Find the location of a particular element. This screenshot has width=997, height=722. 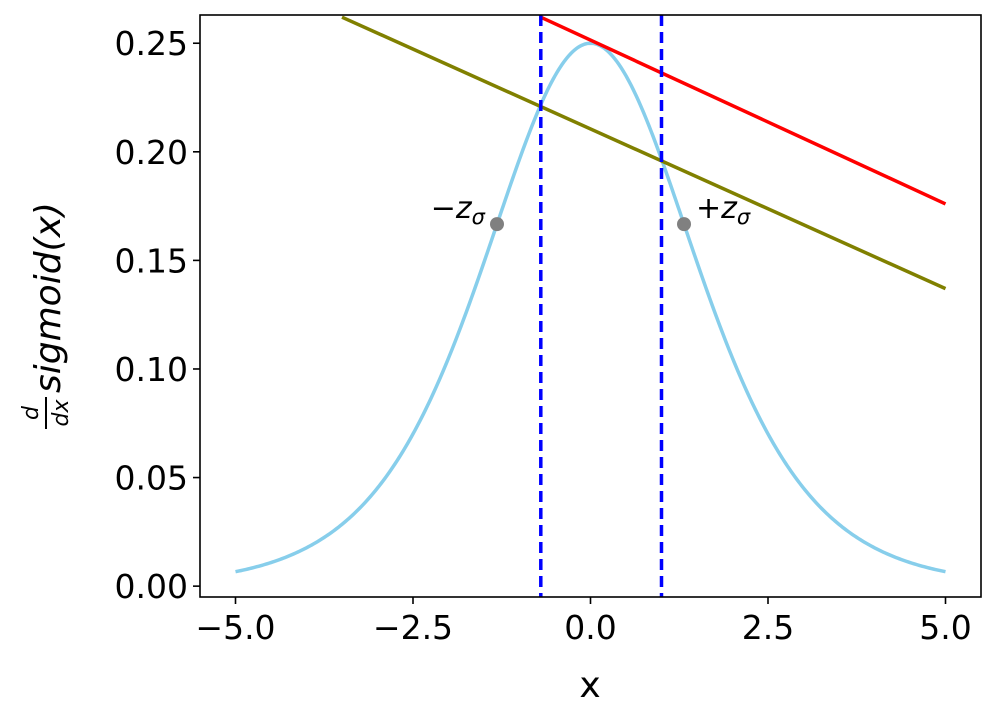

y-tick-label: 0.10 is located at coordinates (151, 369).